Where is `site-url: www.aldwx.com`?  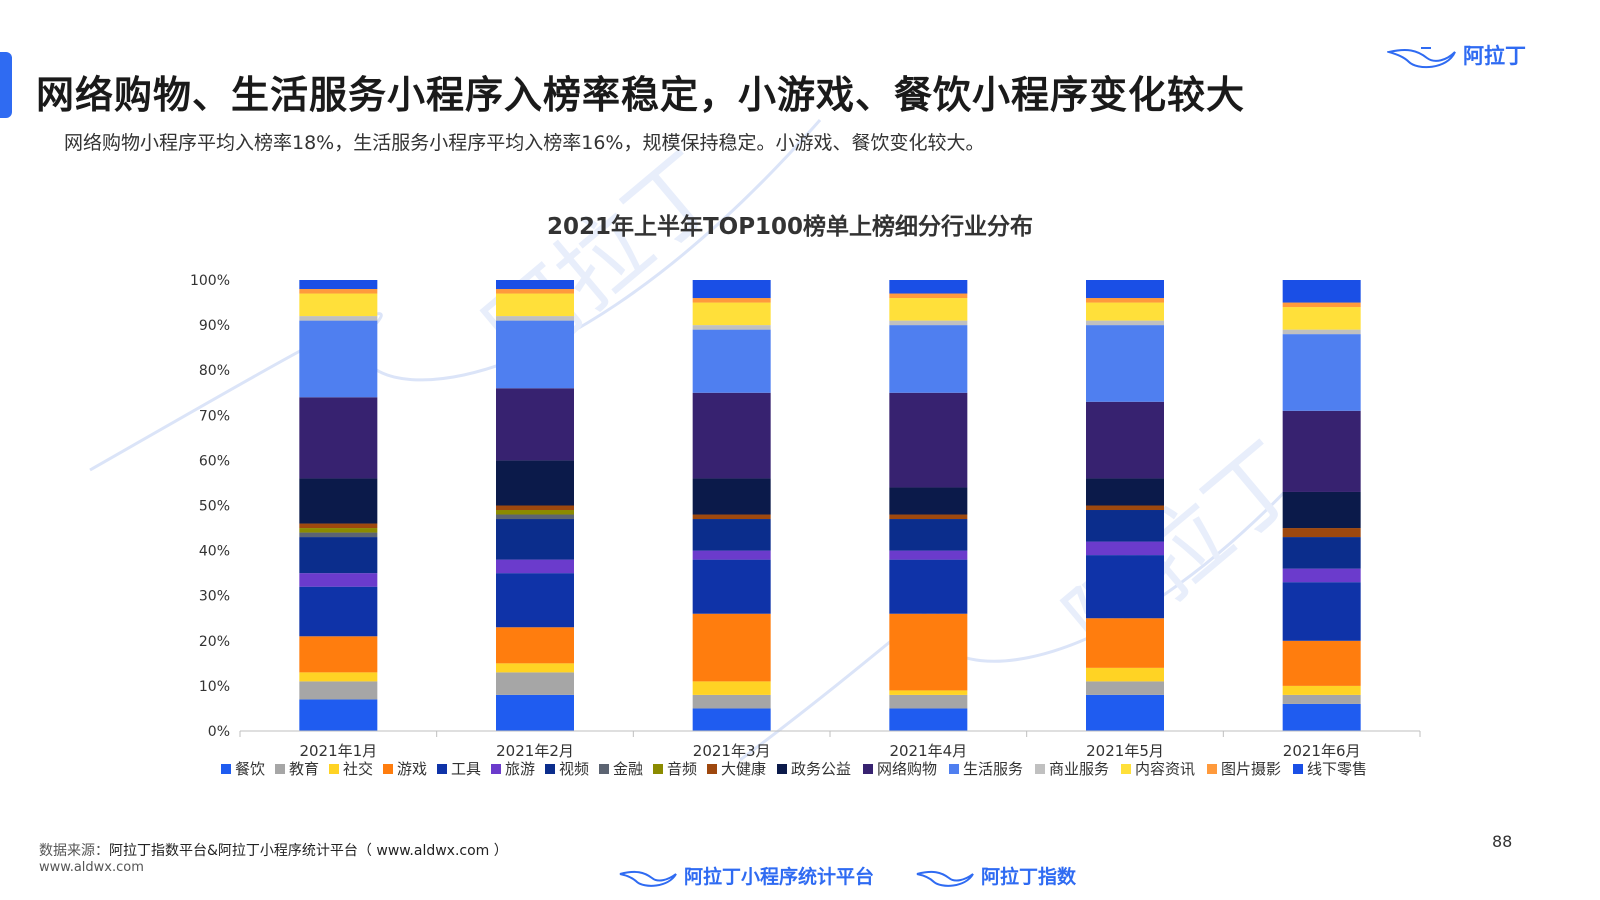 site-url: www.aldwx.com is located at coordinates (91, 867).